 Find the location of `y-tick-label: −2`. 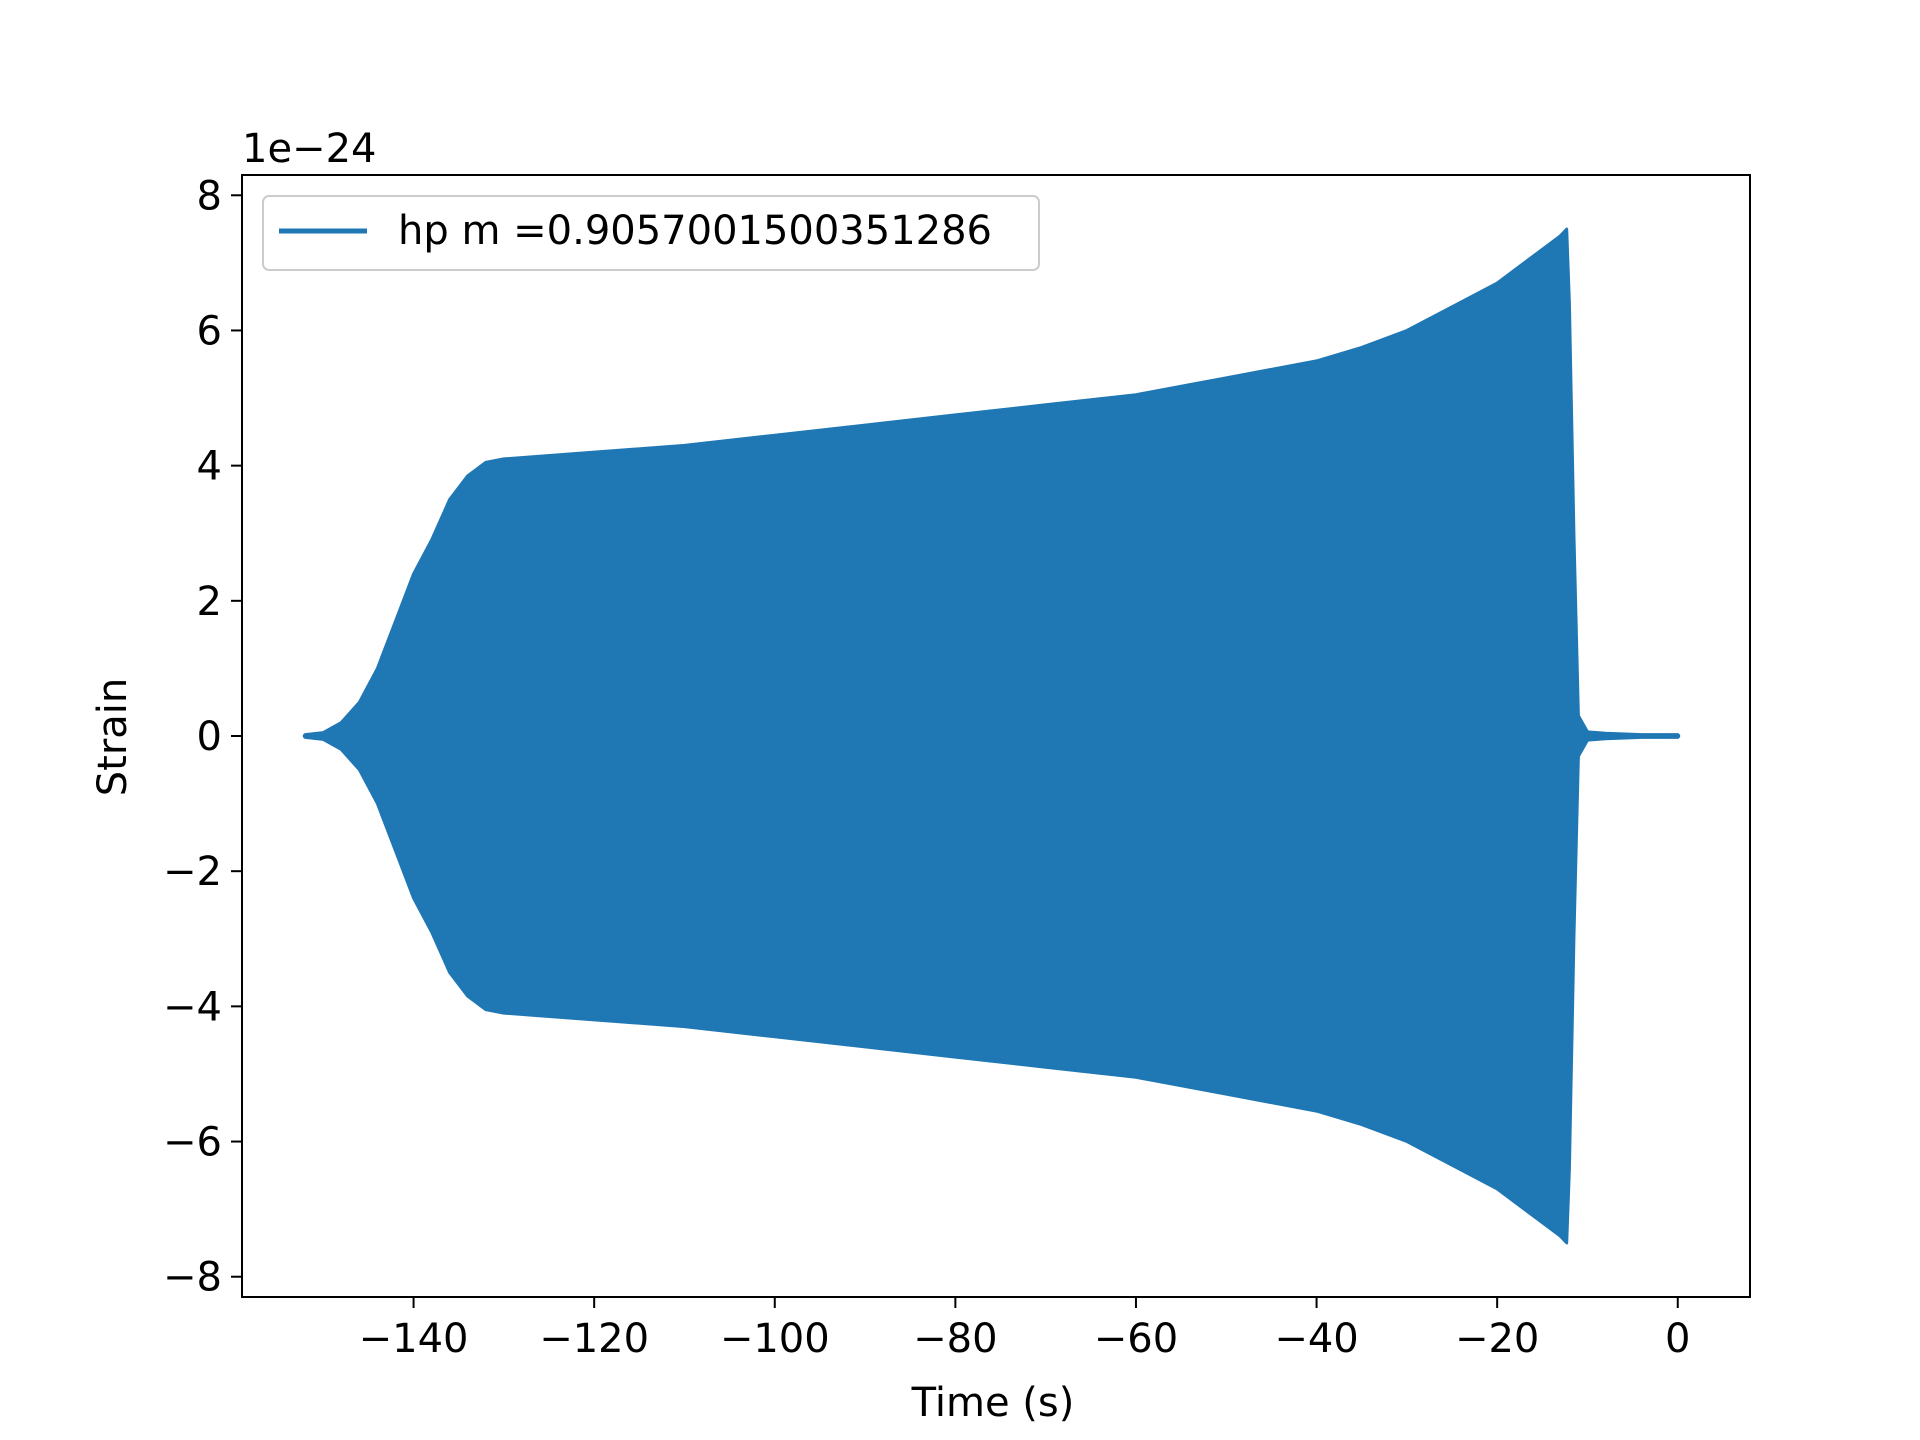

y-tick-label: −2 is located at coordinates (192, 872).